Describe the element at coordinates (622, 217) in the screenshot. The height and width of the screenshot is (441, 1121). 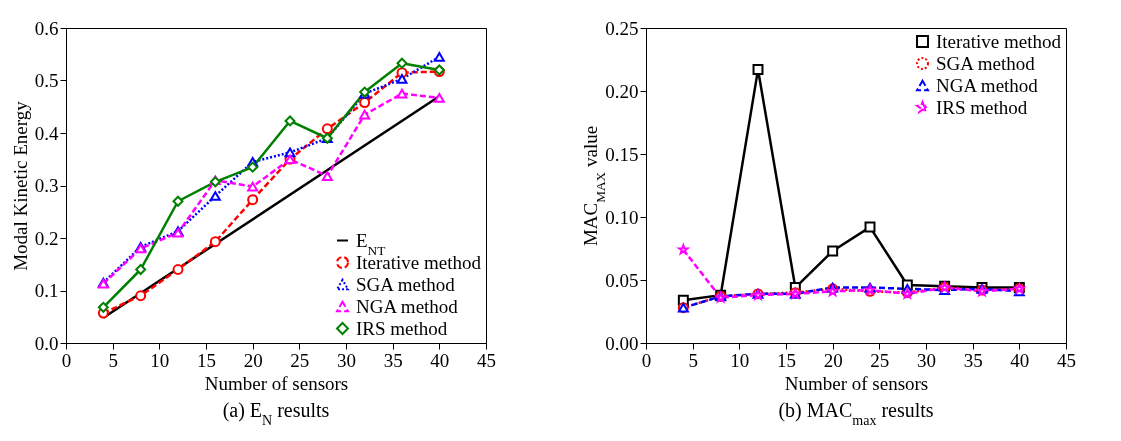
I see `y-tick-label: 0.10` at that location.